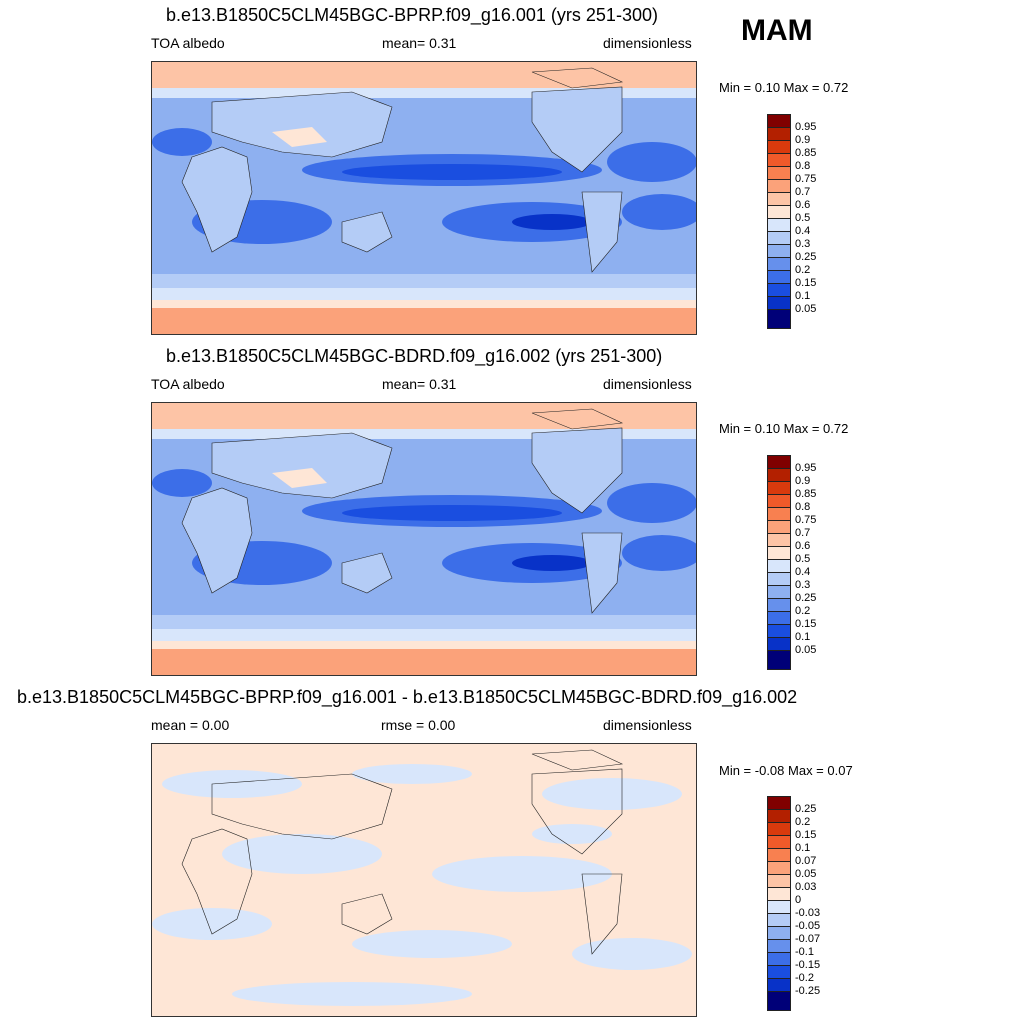 The image size is (1024, 1024). I want to click on panel-2-units-label: dimensionless, so click(647, 384).